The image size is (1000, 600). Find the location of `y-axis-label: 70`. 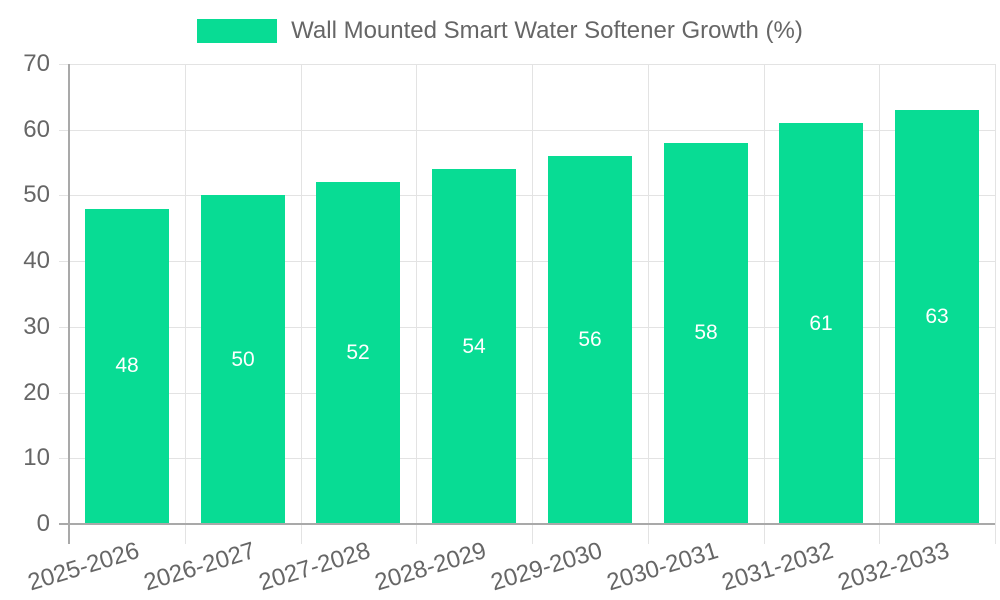

y-axis-label: 70 is located at coordinates (36, 63).